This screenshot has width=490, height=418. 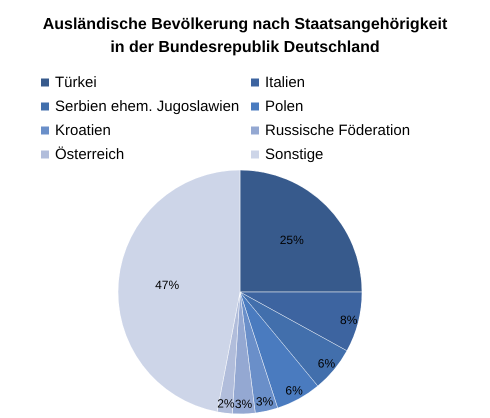 I want to click on data-label: 8%, so click(x=349, y=319).